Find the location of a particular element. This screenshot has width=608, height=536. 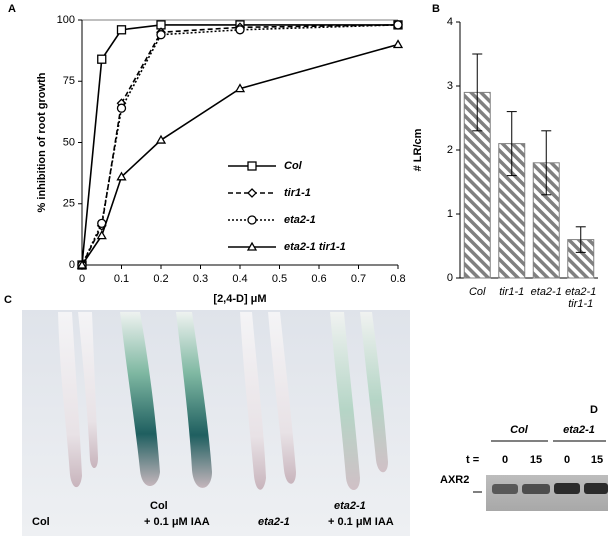

x-tick-label: Col is located at coordinates (477, 292).